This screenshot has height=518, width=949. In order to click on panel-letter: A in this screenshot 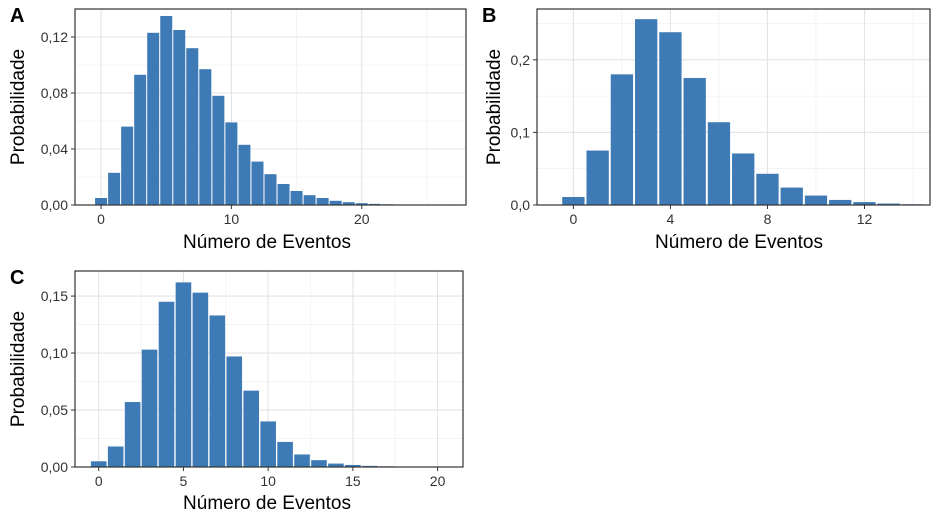, I will do `click(17, 16)`.